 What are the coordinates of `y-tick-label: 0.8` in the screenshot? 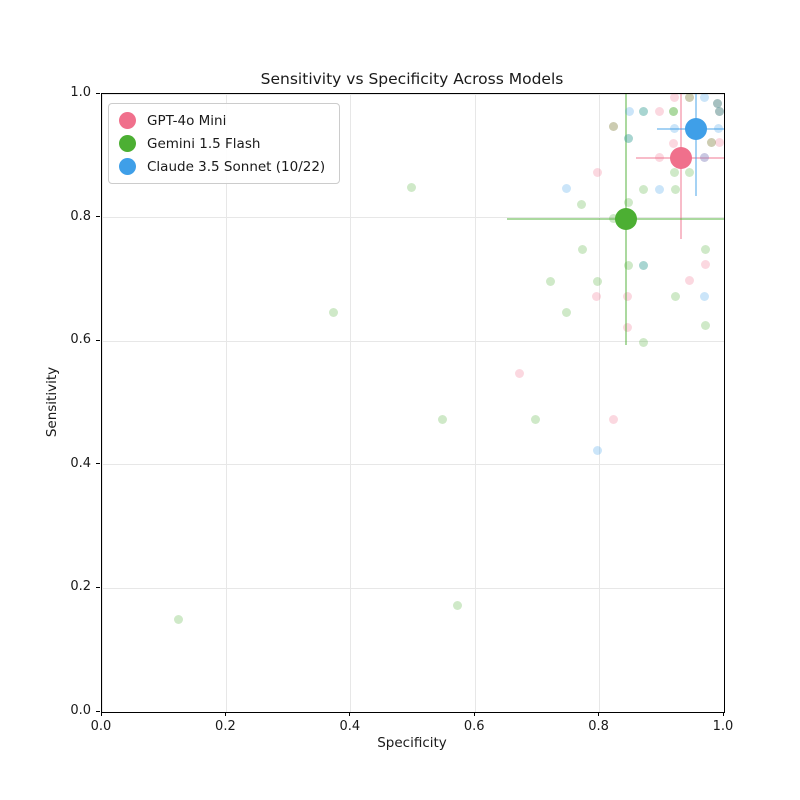 It's located at (80, 216).